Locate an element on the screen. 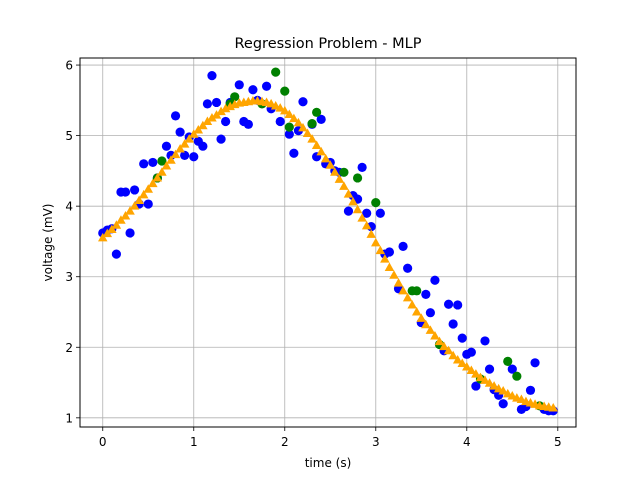 This screenshot has width=640, height=480. x-tick-label: 0 is located at coordinates (103, 442).